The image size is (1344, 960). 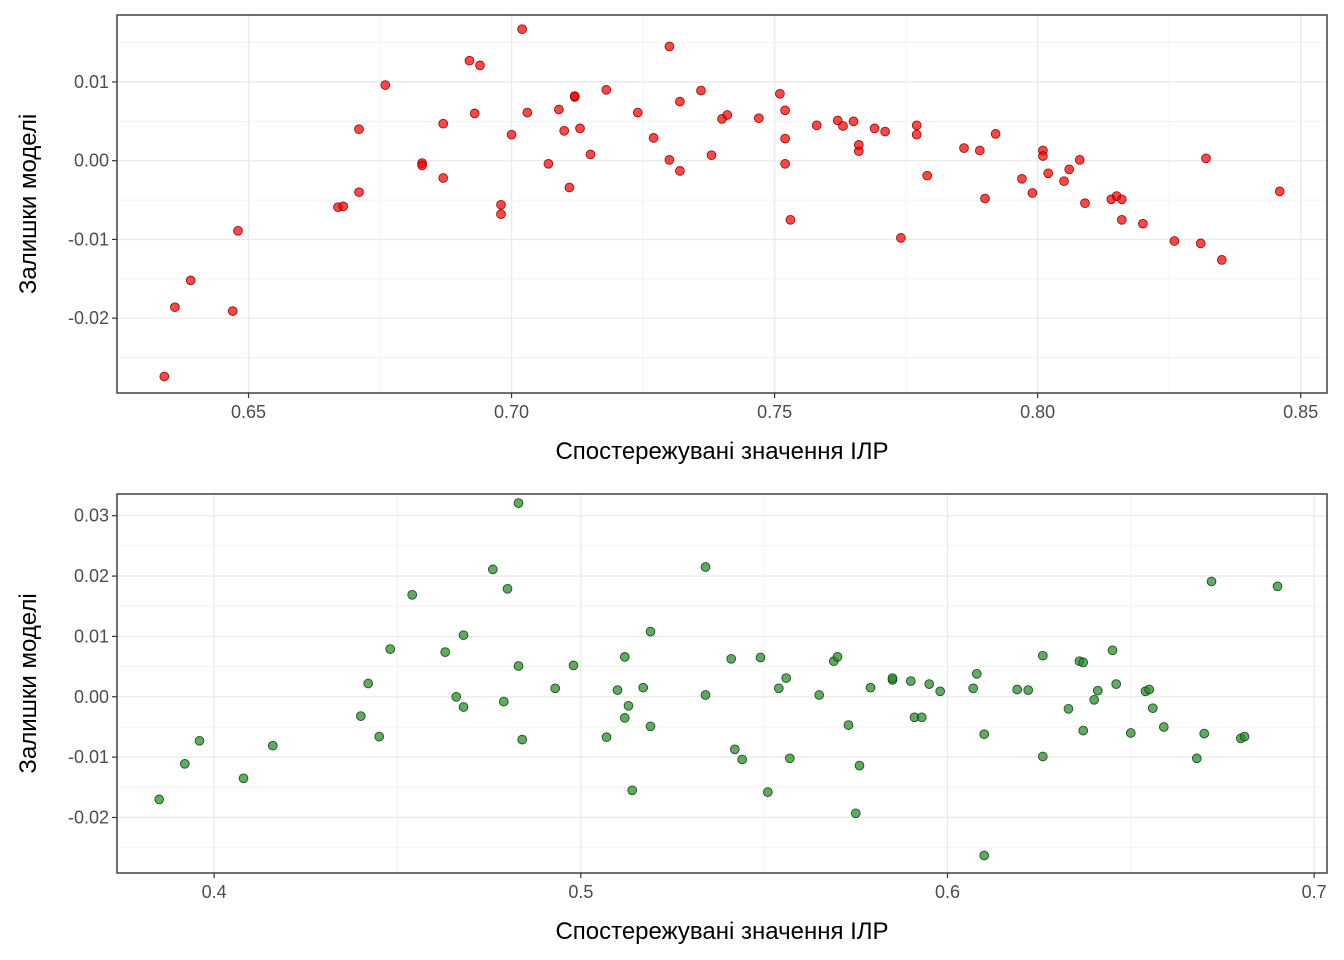 What do you see at coordinates (28, 204) in the screenshot?
I see `top-y-axis-title: Залишки моделі` at bounding box center [28, 204].